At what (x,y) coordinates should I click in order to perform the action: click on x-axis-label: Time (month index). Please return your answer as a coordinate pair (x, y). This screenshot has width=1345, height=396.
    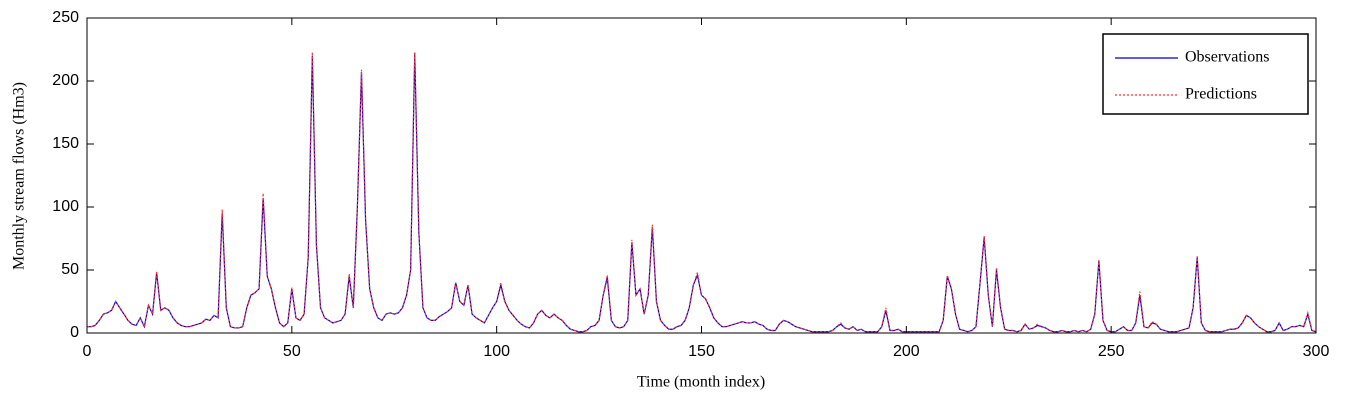
    Looking at the image, I should click on (701, 382).